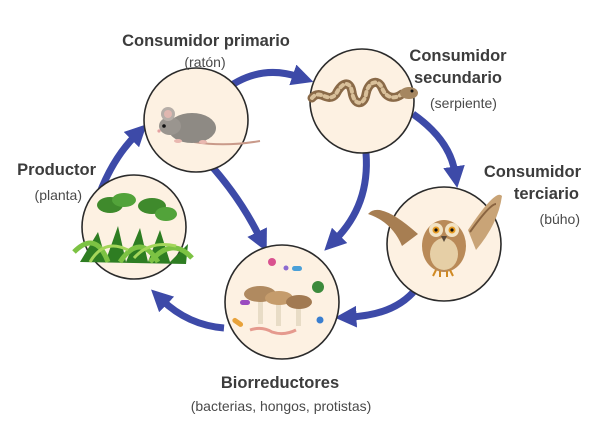 The height and width of the screenshot is (442, 597). What do you see at coordinates (56, 170) in the screenshot?
I see `producer-title: Productor` at bounding box center [56, 170].